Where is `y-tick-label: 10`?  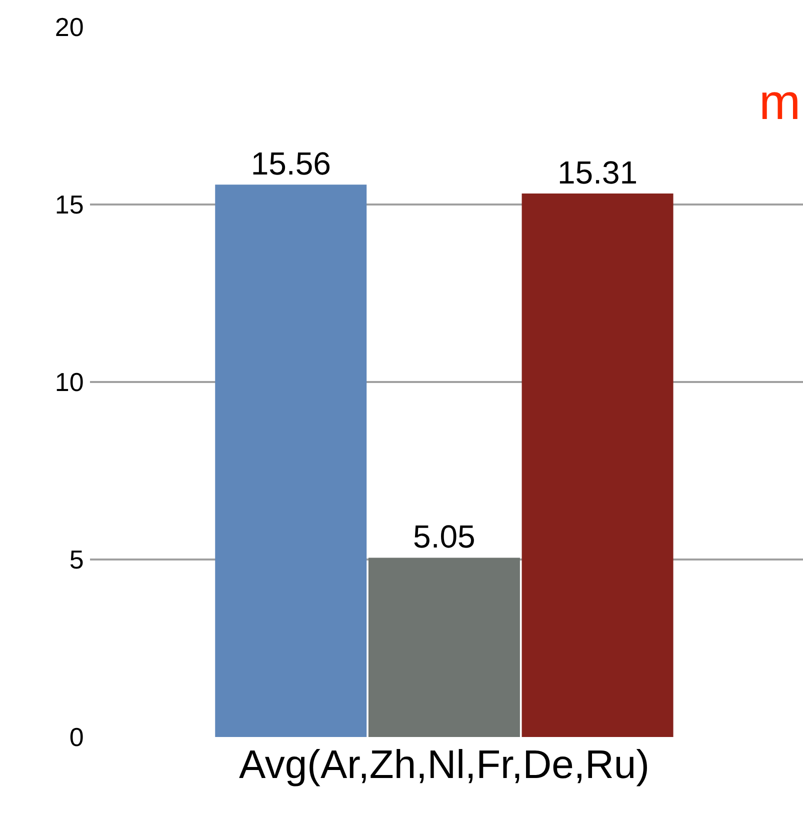 y-tick-label: 10 is located at coordinates (69, 382).